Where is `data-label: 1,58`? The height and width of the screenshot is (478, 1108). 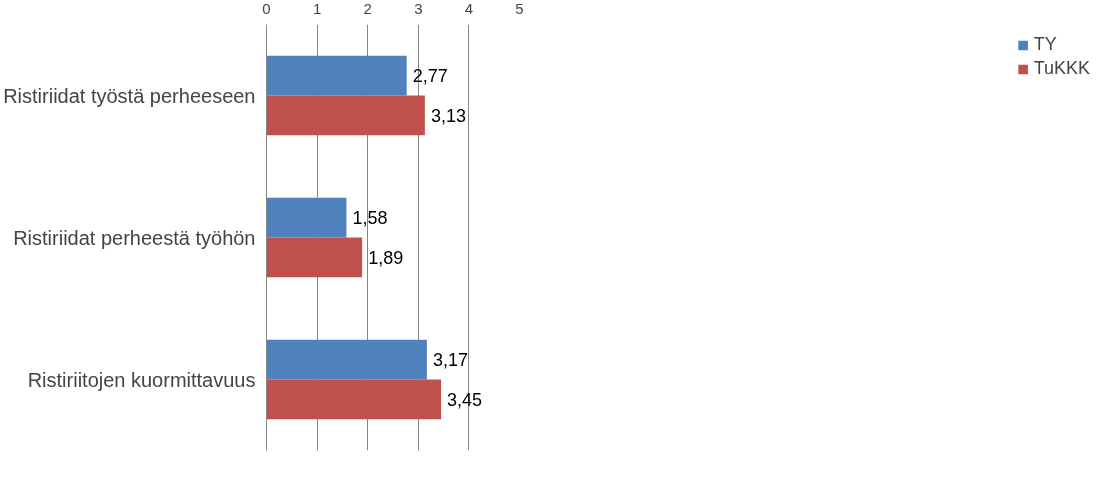 data-label: 1,58 is located at coordinates (370, 218).